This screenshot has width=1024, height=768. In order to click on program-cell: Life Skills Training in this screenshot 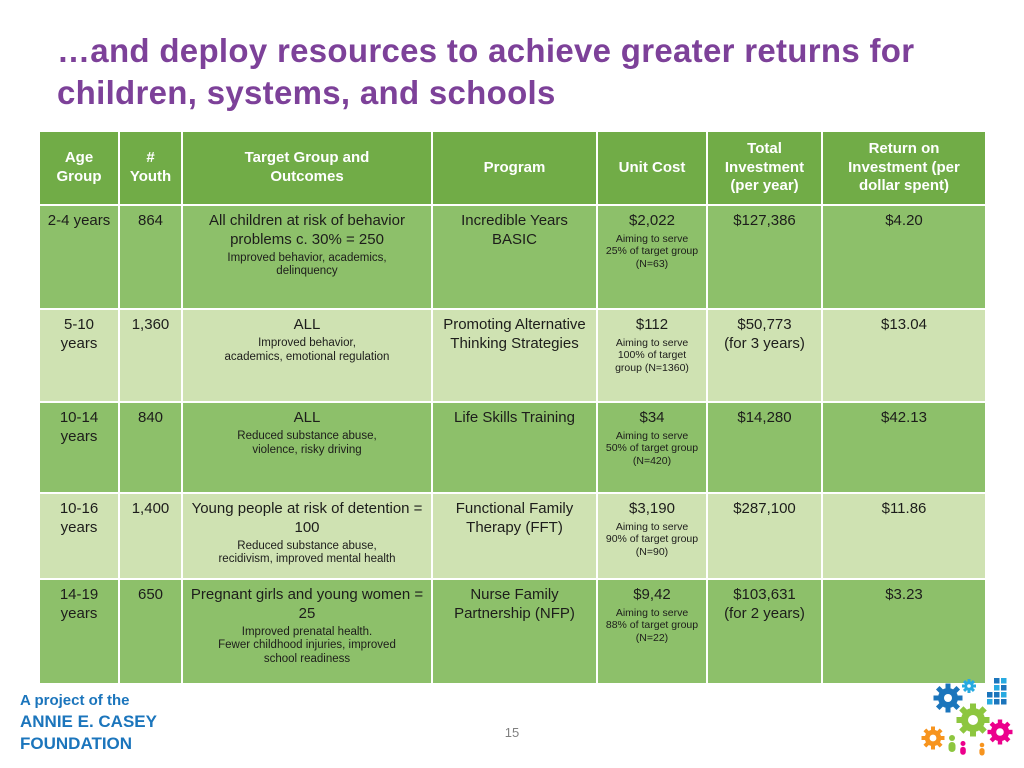, I will do `click(514, 447)`.